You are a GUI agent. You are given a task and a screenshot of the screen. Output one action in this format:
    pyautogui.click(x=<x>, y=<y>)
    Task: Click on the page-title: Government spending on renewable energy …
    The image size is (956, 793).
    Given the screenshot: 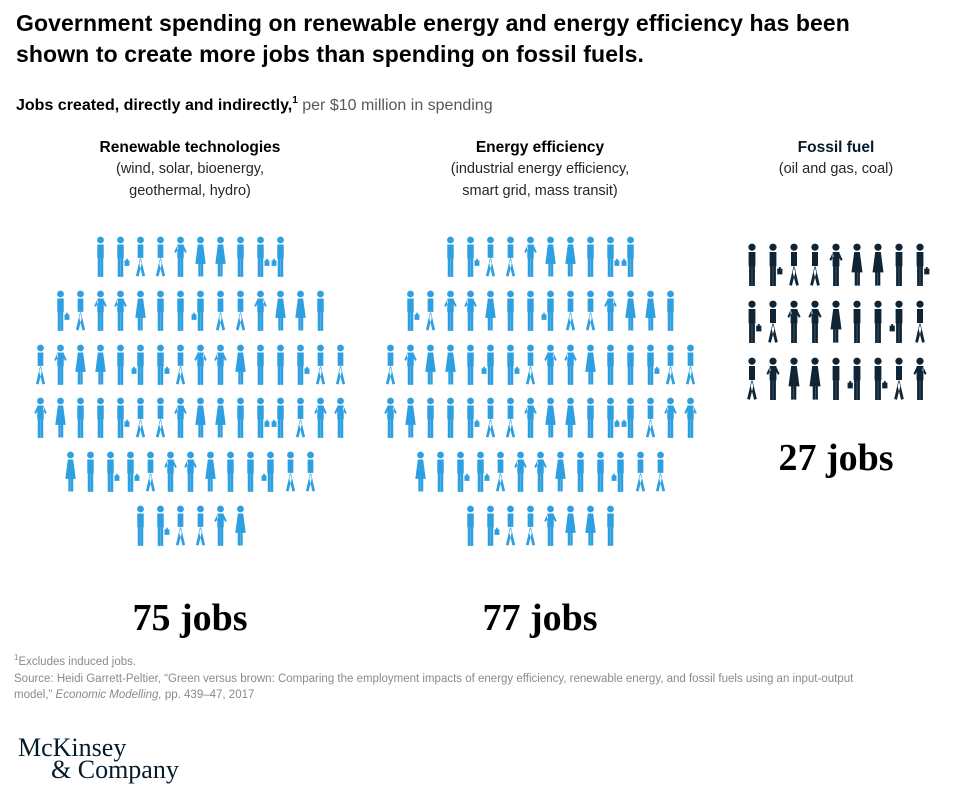 What is the action you would take?
    pyautogui.click(x=476, y=39)
    